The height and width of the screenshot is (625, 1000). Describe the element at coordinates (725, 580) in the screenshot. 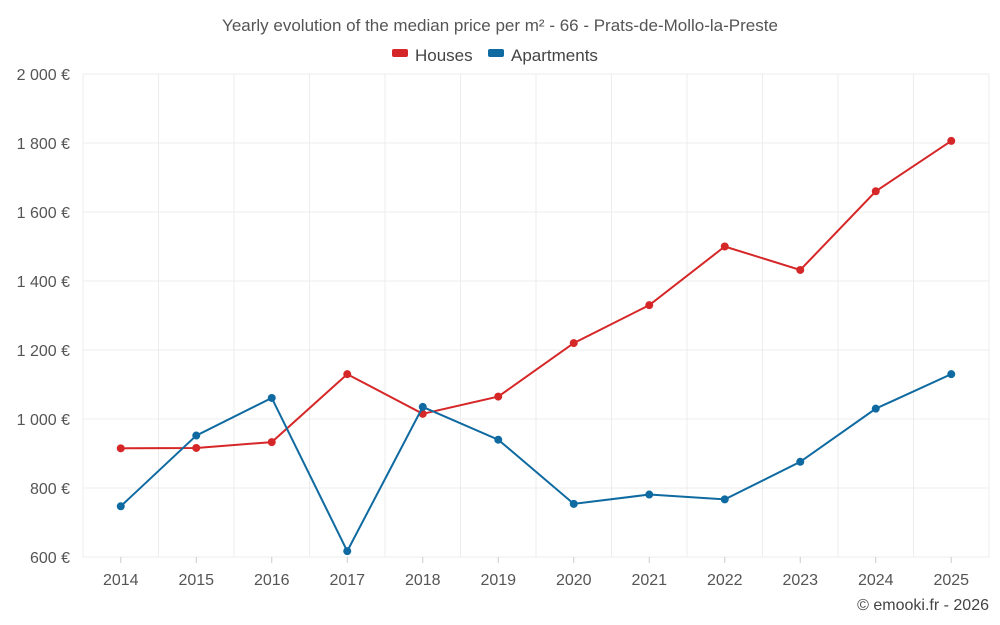

I see `x-tick-label: 2022` at that location.